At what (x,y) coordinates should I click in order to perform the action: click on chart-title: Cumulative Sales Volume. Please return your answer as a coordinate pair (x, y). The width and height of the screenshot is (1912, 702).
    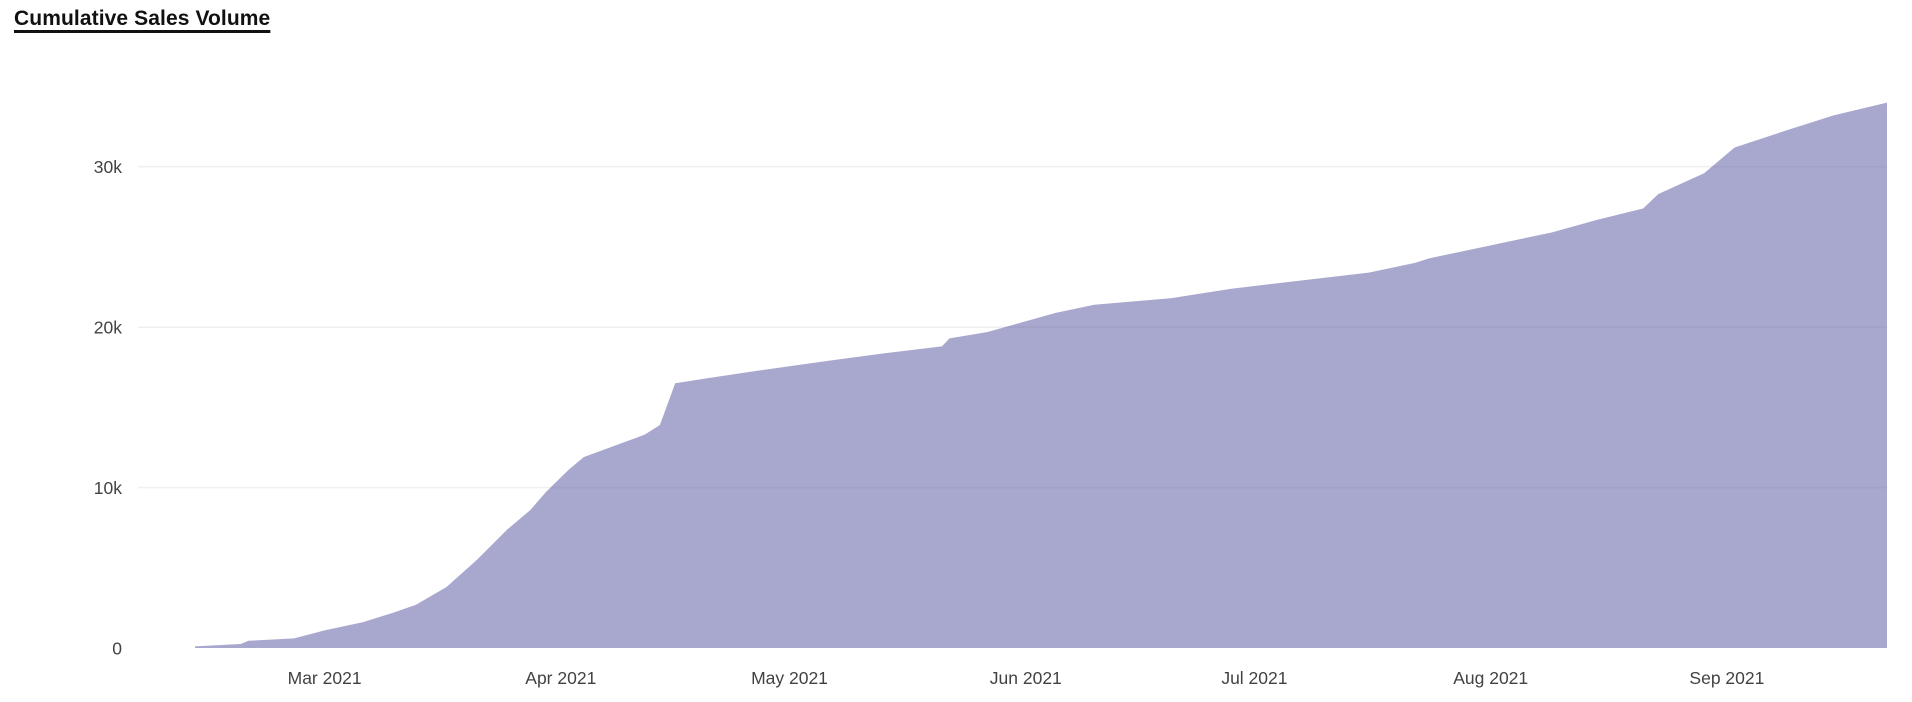
    Looking at the image, I should click on (142, 19).